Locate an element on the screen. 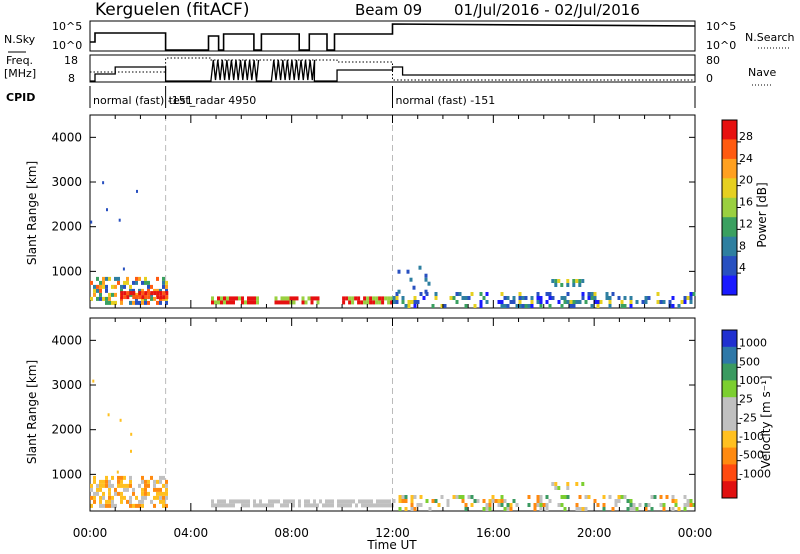 The image size is (800, 554). colorbar-tick-label: 12 is located at coordinates (746, 223).